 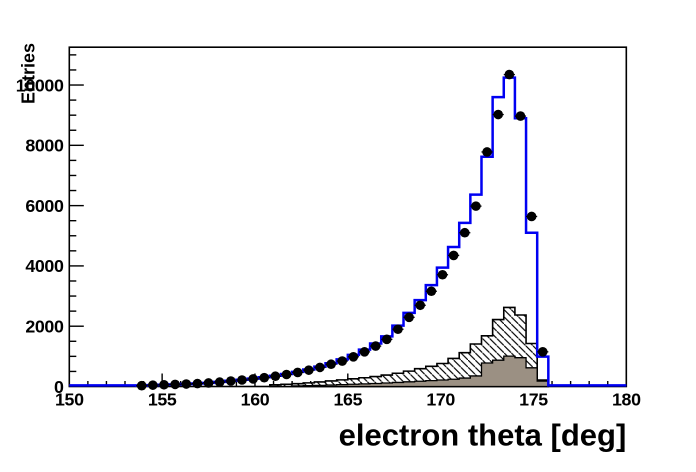 I want to click on svg-text: 8000, so click(x=44, y=146).